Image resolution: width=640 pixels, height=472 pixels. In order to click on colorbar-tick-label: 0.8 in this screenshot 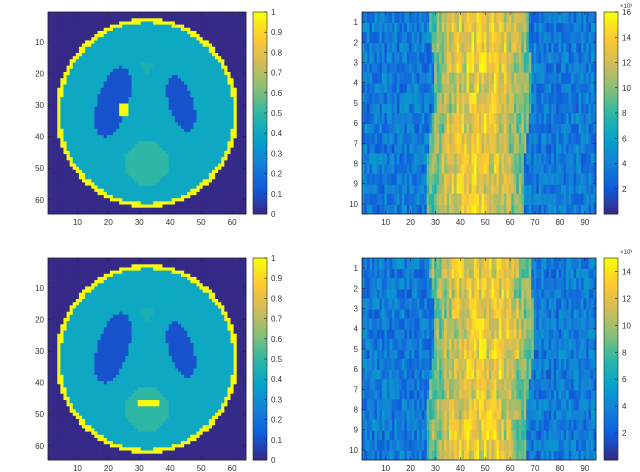, I will do `click(277, 52)`.